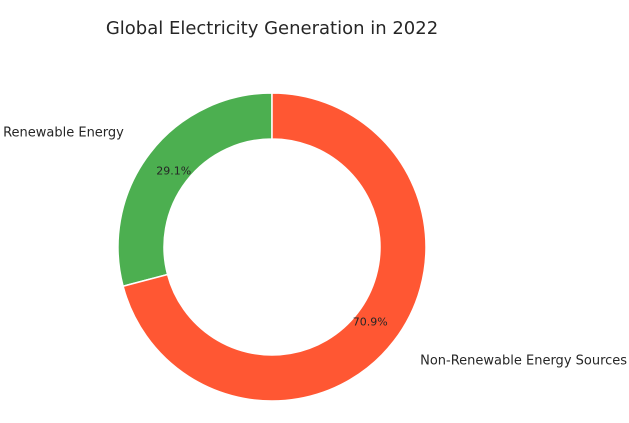 The width and height of the screenshot is (629, 423). Describe the element at coordinates (63, 132) in the screenshot. I see `slice-label-0: Renewable Energy` at that location.